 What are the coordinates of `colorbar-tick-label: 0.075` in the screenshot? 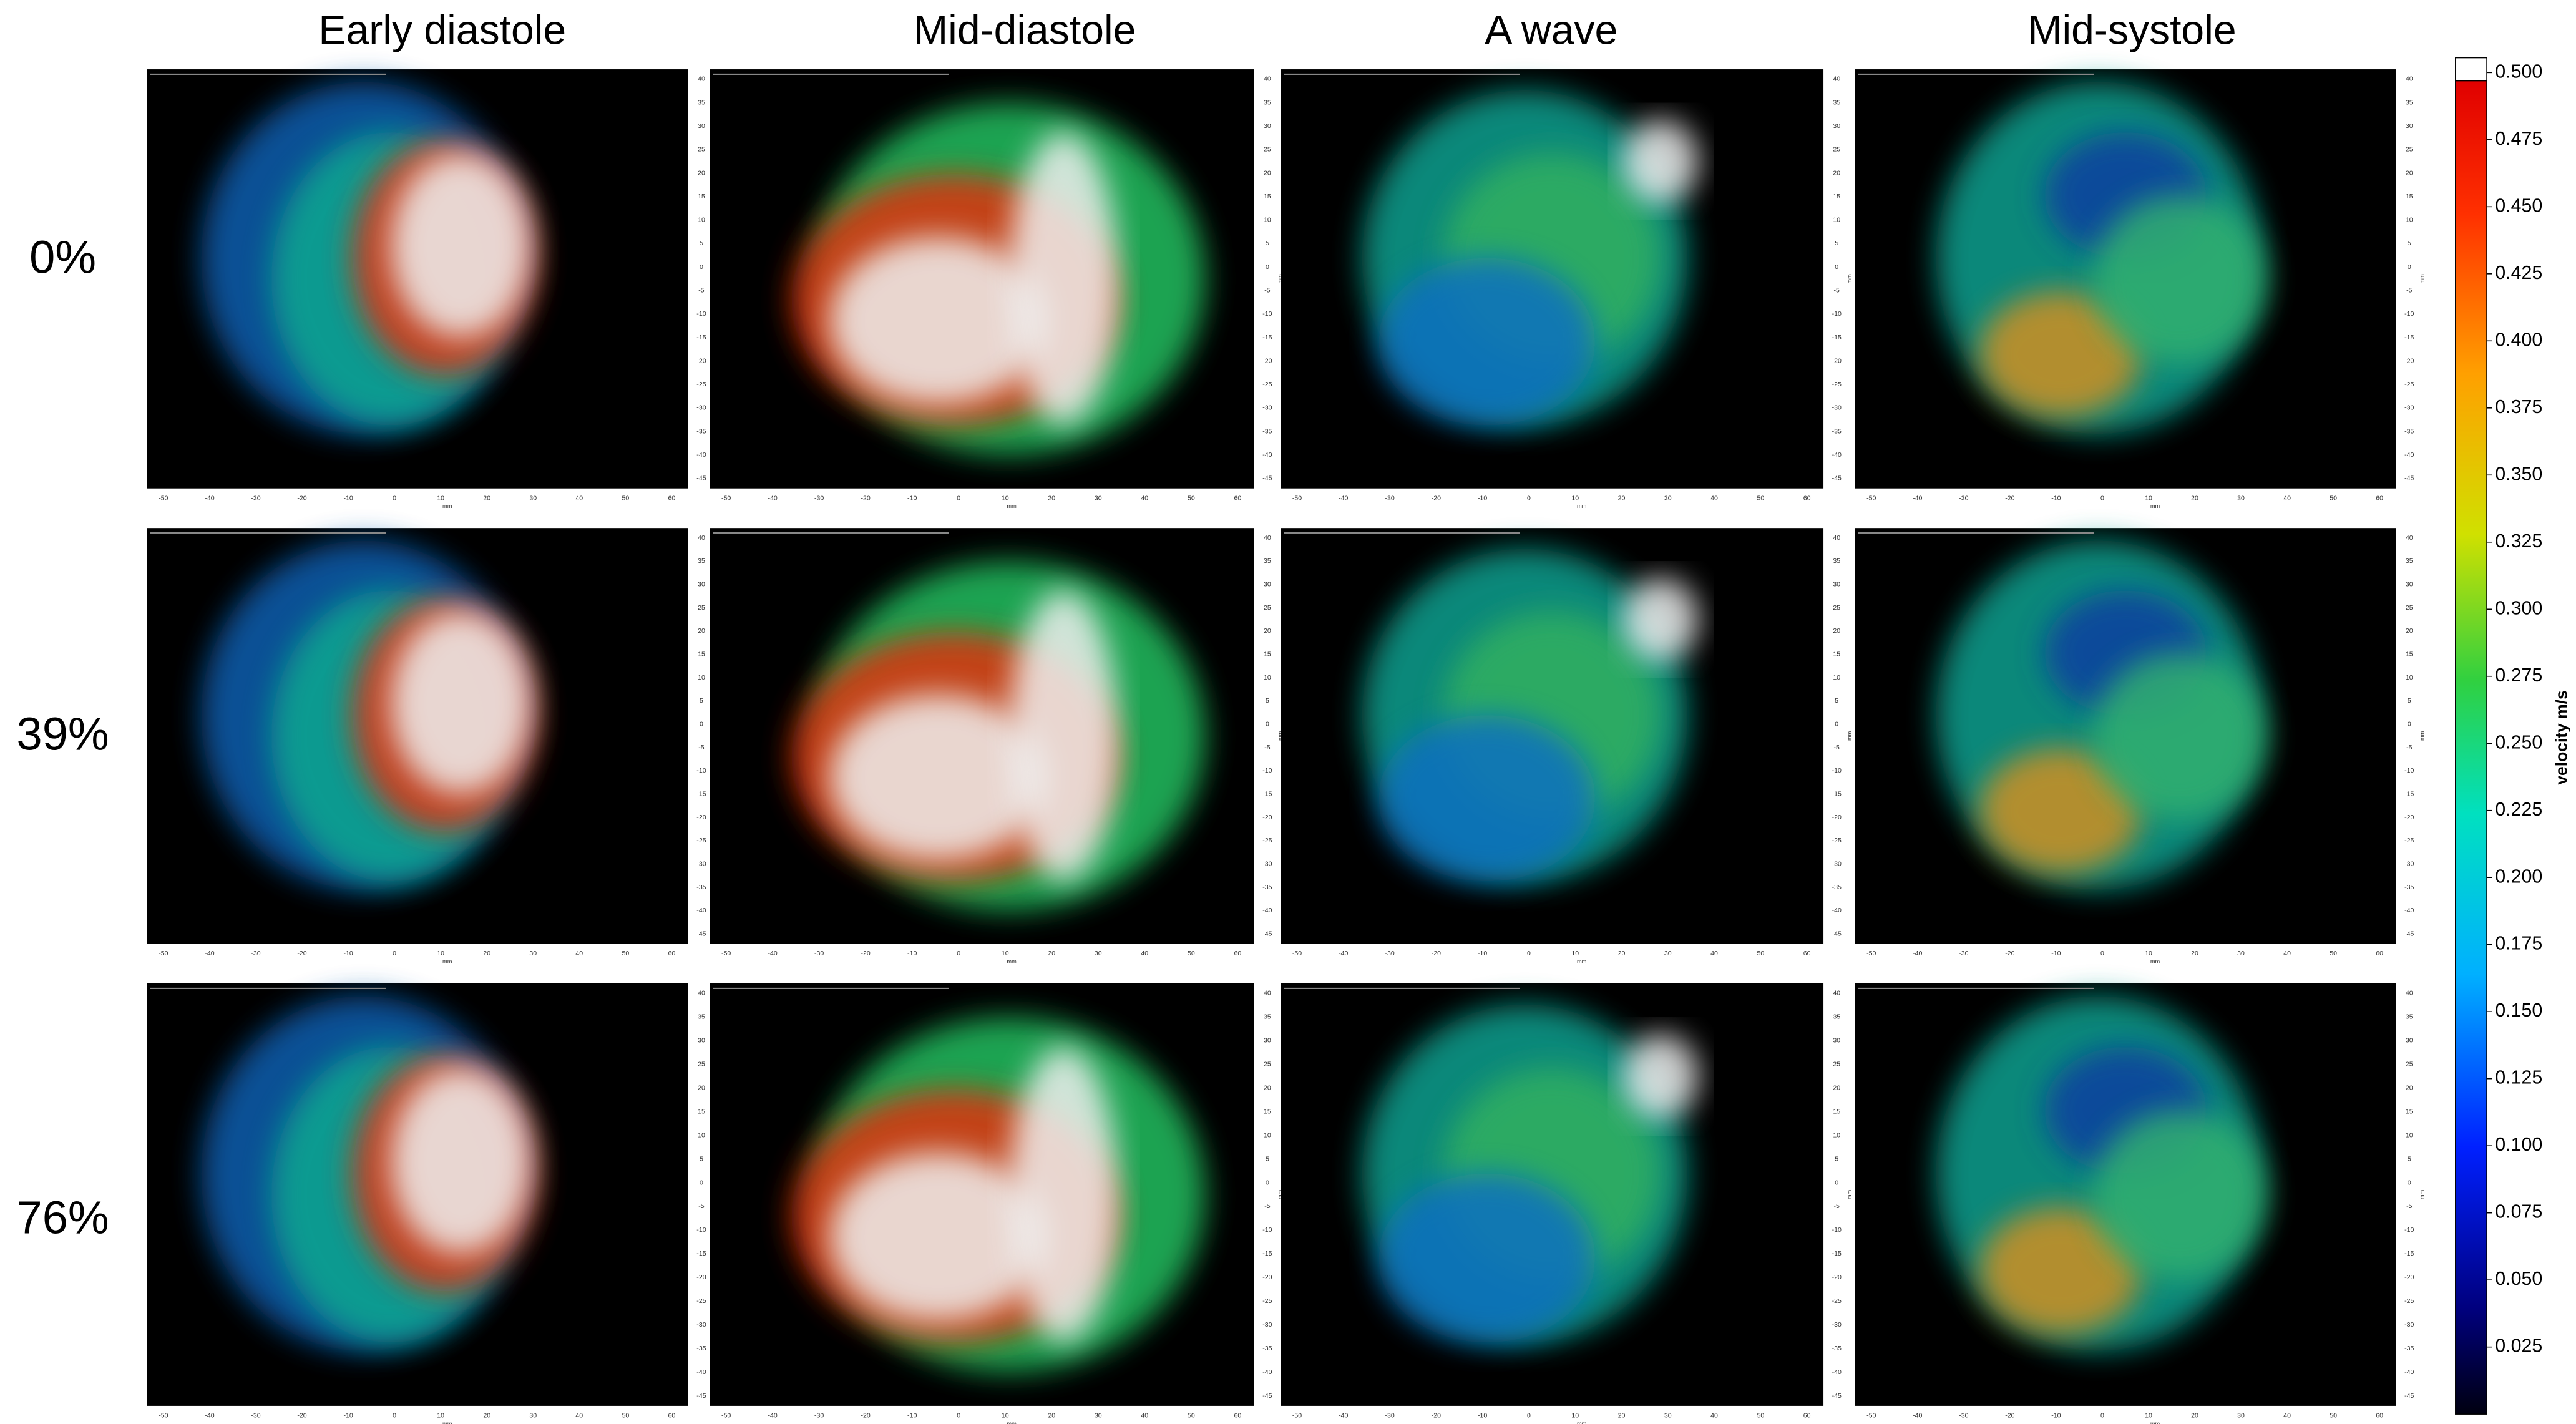 It's located at (2518, 1211).